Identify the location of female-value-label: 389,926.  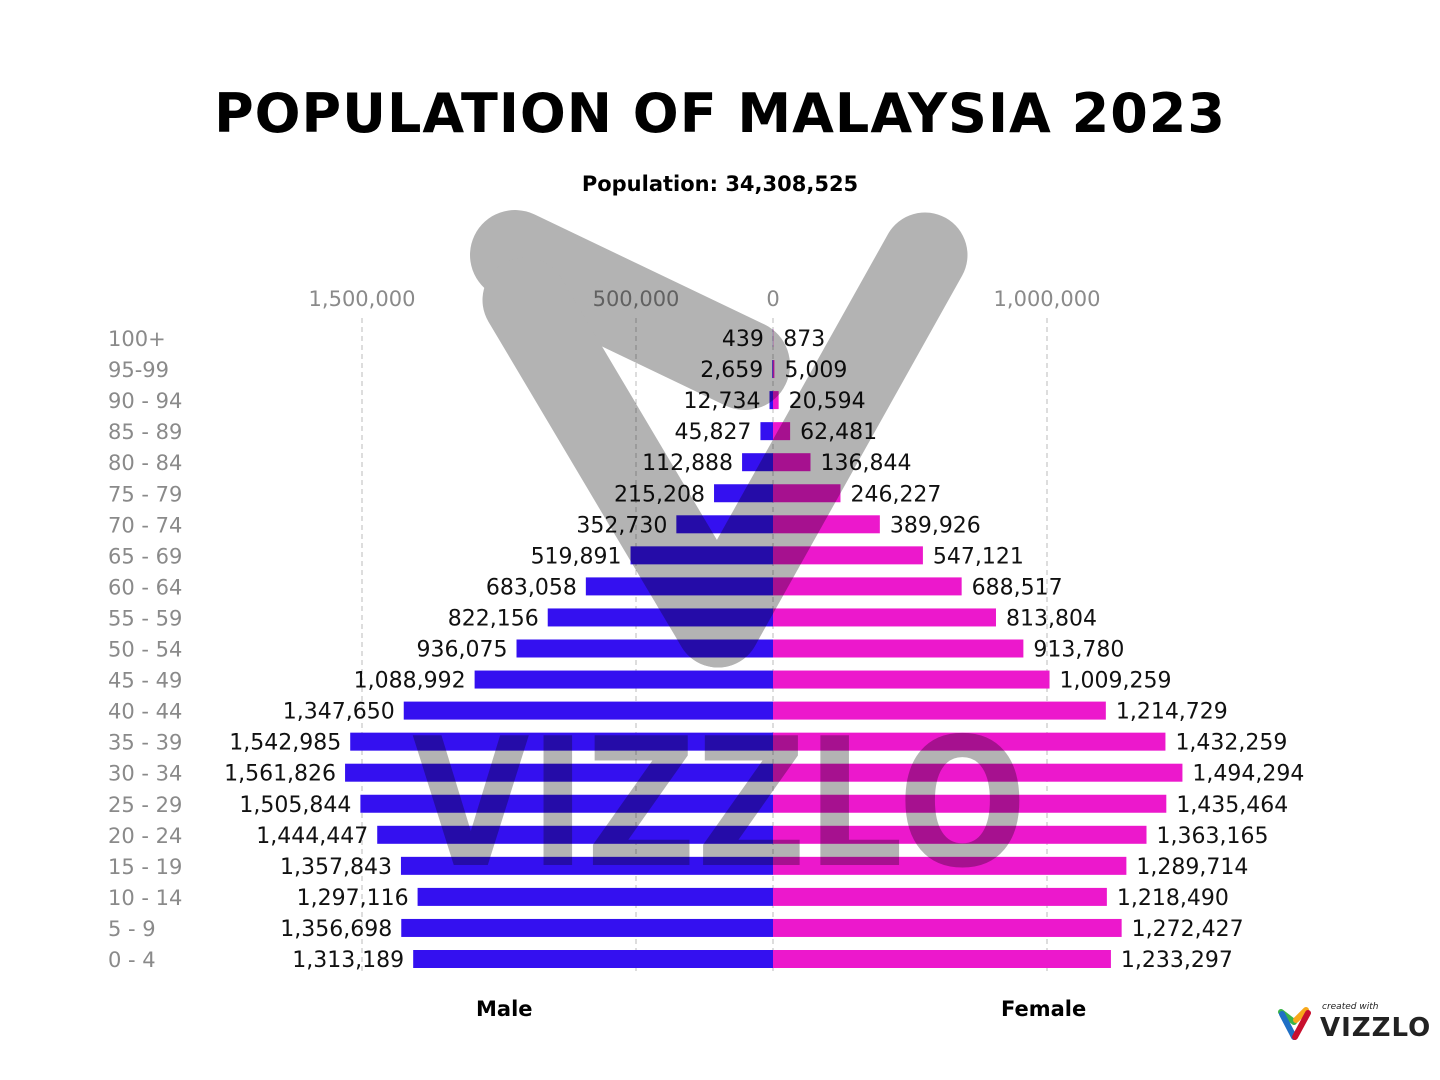
(935, 525).